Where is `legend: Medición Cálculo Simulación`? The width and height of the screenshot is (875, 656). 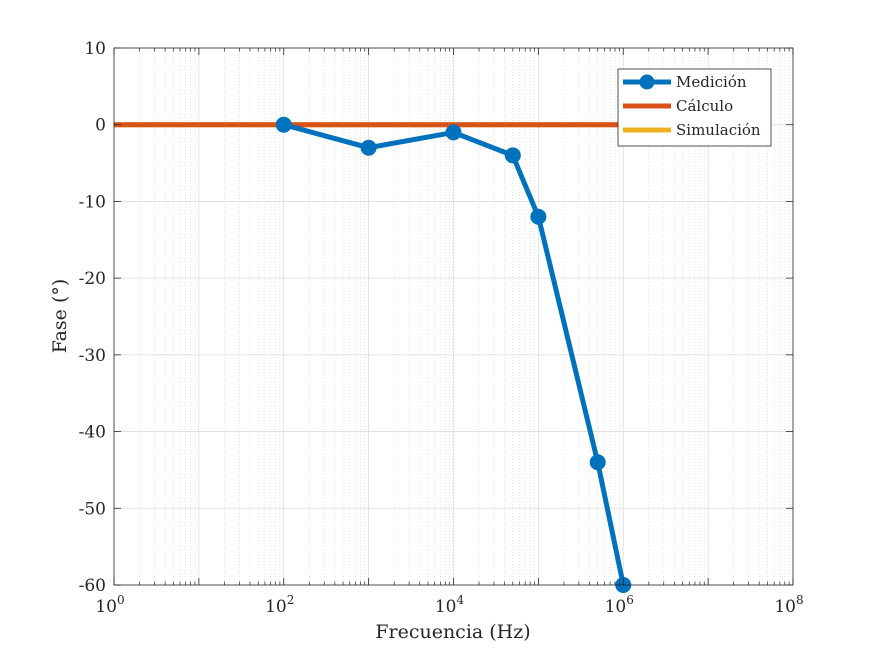 legend: Medición Cálculo Simulación is located at coordinates (694, 107).